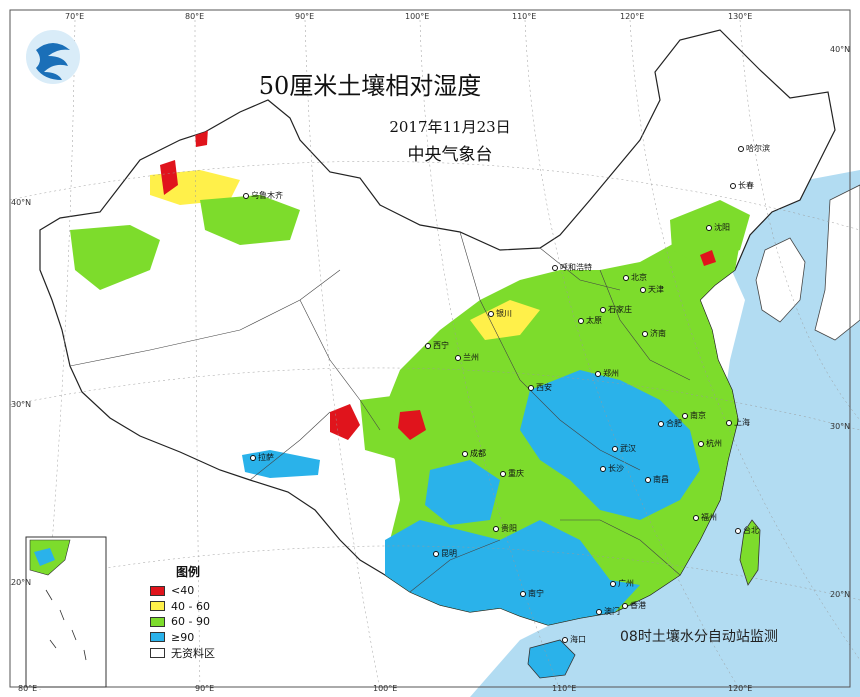  What do you see at coordinates (263, 195) in the screenshot?
I see `city-label: 乌鲁木齐` at bounding box center [263, 195].